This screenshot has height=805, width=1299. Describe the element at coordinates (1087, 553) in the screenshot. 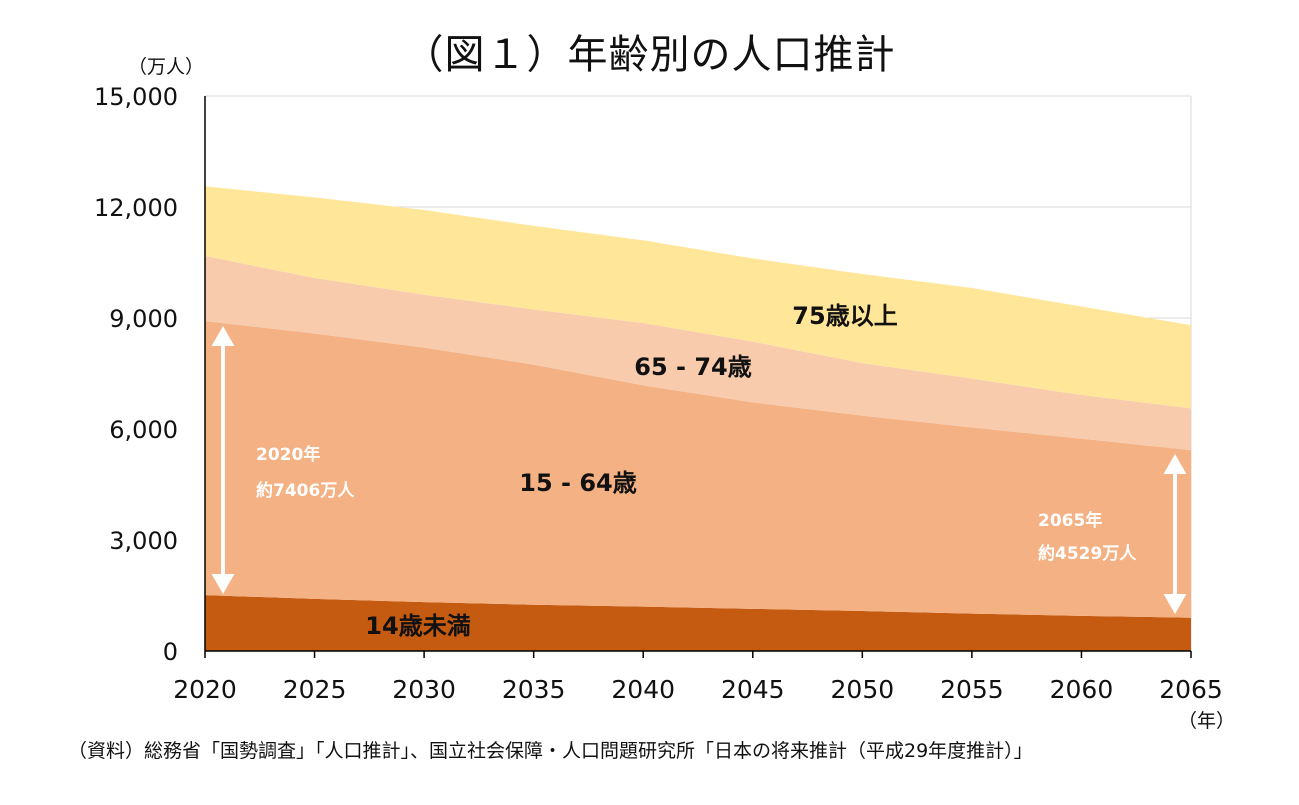

I see `annotation-2065-value: 約4529万人` at that location.